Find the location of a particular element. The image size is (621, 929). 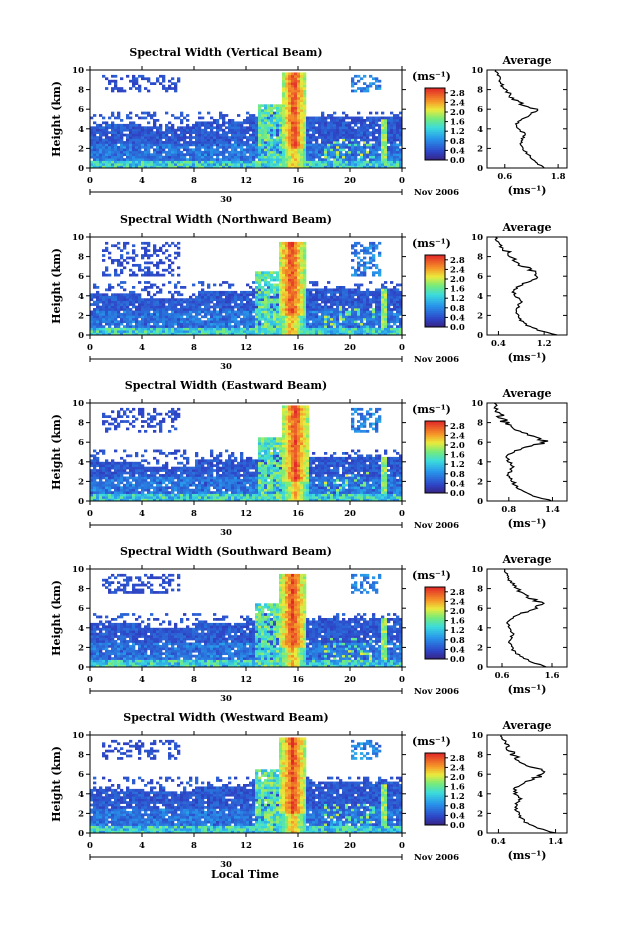

average-profile-panel: Average 0 2 4 6 8 10 0.4 1.4(ms⁻¹) is located at coordinates (519, 790).